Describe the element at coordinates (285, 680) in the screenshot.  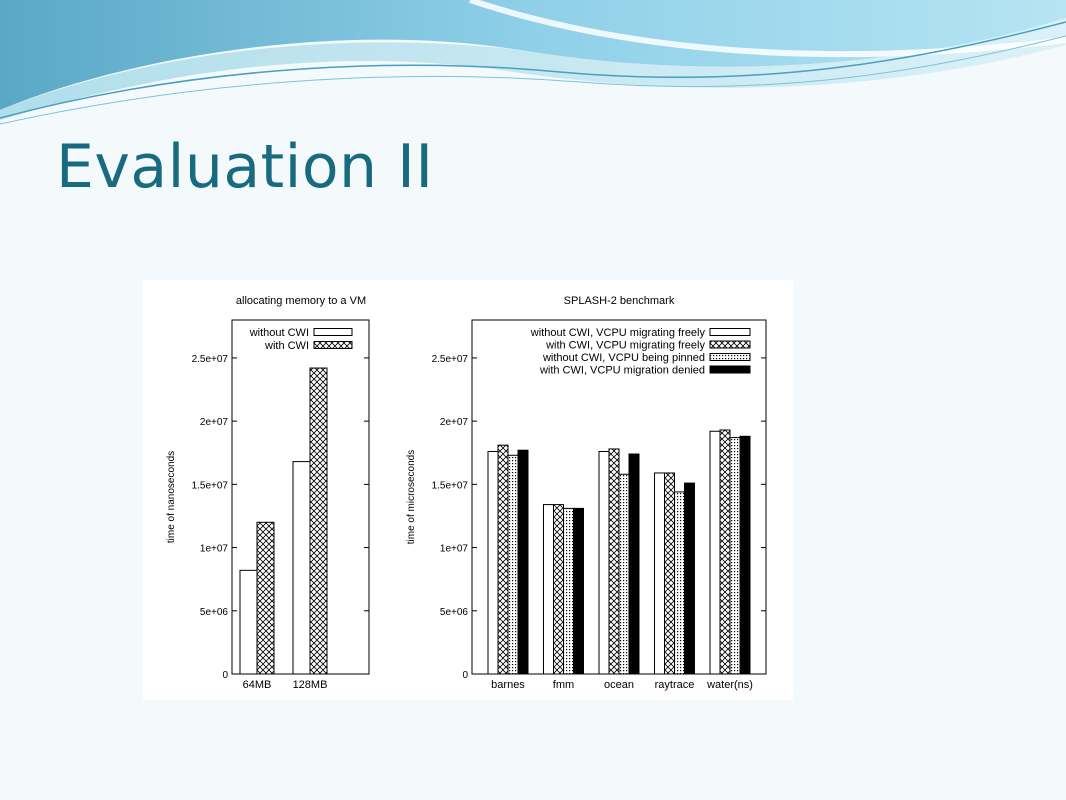
I see `chart-1-x-labels: 64MB 128MB` at that location.